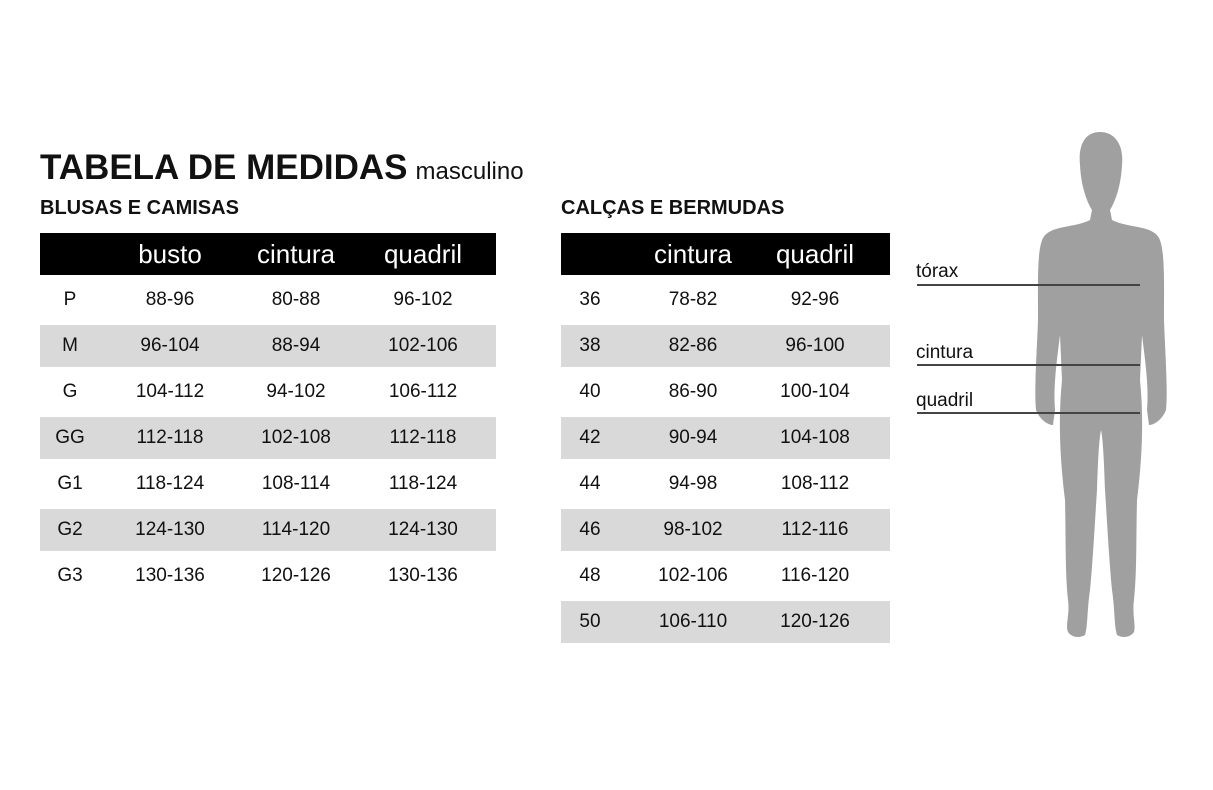 The width and height of the screenshot is (1213, 790). What do you see at coordinates (70, 575) in the screenshot?
I see `size-label: G3` at bounding box center [70, 575].